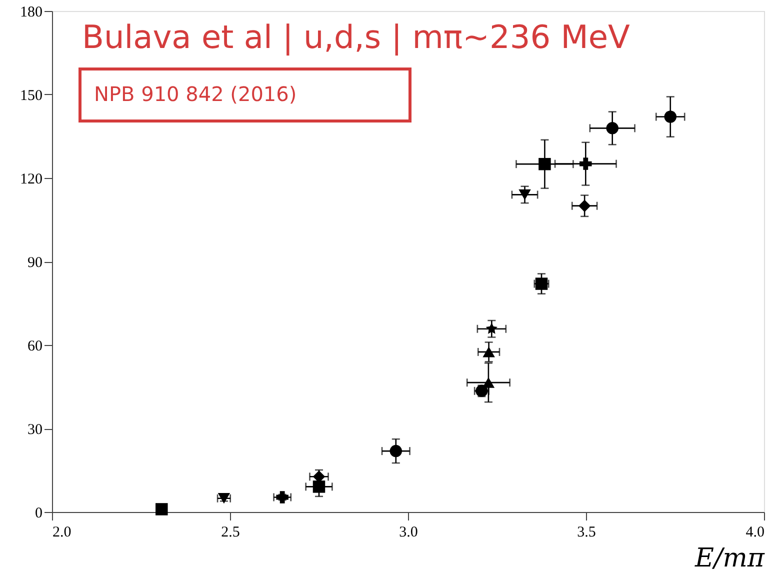  What do you see at coordinates (586, 532) in the screenshot?
I see `x-tick-label: 3.5` at bounding box center [586, 532].